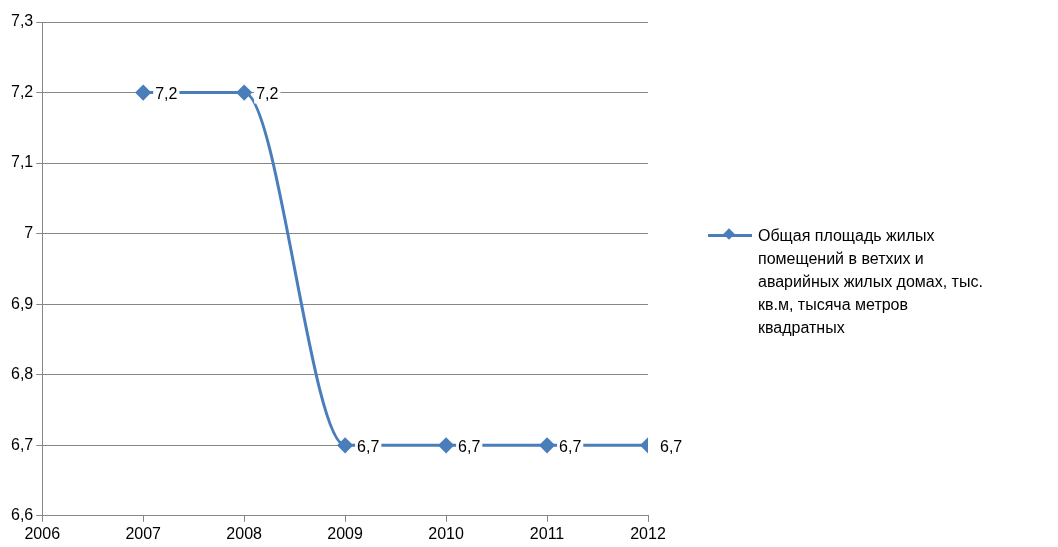 The height and width of the screenshot is (547, 1058). Describe the element at coordinates (42, 533) in the screenshot. I see `x-tick-label: 2006` at that location.